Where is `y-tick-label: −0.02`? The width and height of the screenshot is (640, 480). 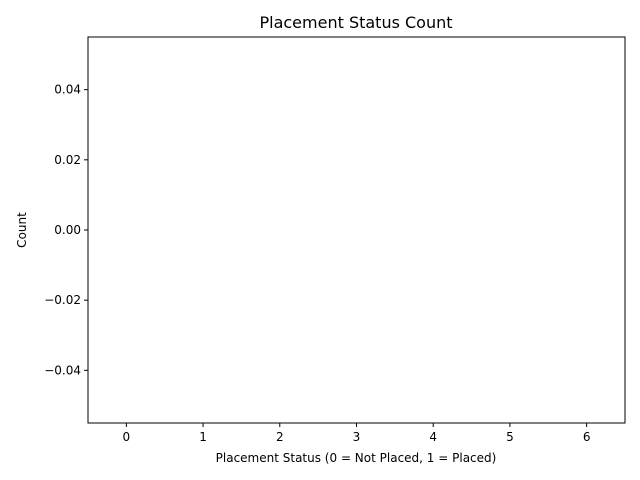 y-tick-label: −0.02 is located at coordinates (62, 300).